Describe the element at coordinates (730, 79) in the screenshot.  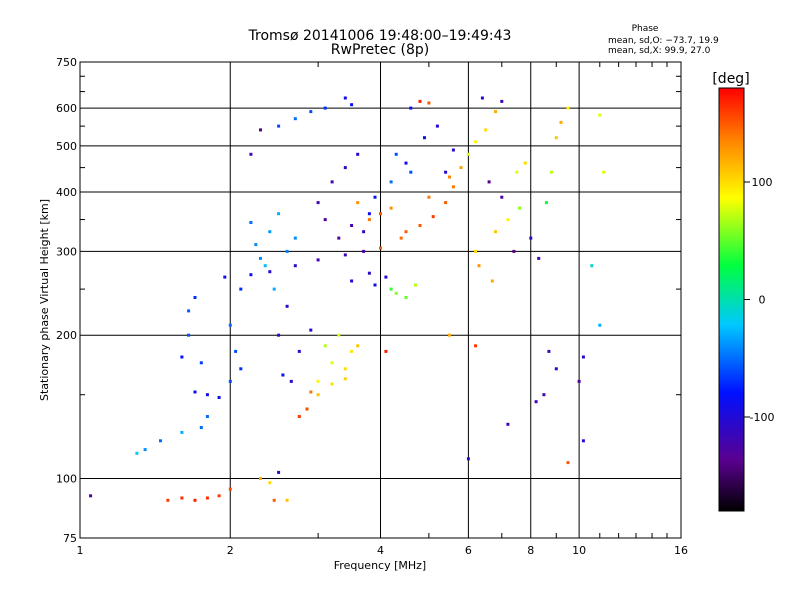
I see `colorbar-label: [deg]` at that location.